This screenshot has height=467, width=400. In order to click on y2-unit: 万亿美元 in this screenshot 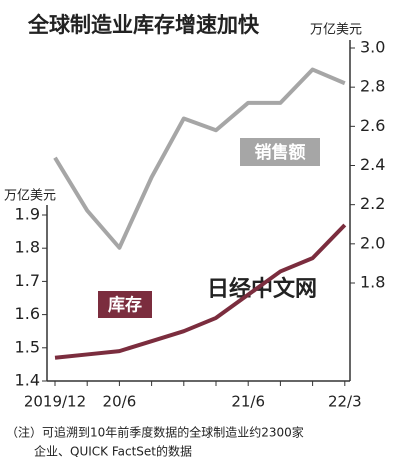, I will do `click(336, 30)`.